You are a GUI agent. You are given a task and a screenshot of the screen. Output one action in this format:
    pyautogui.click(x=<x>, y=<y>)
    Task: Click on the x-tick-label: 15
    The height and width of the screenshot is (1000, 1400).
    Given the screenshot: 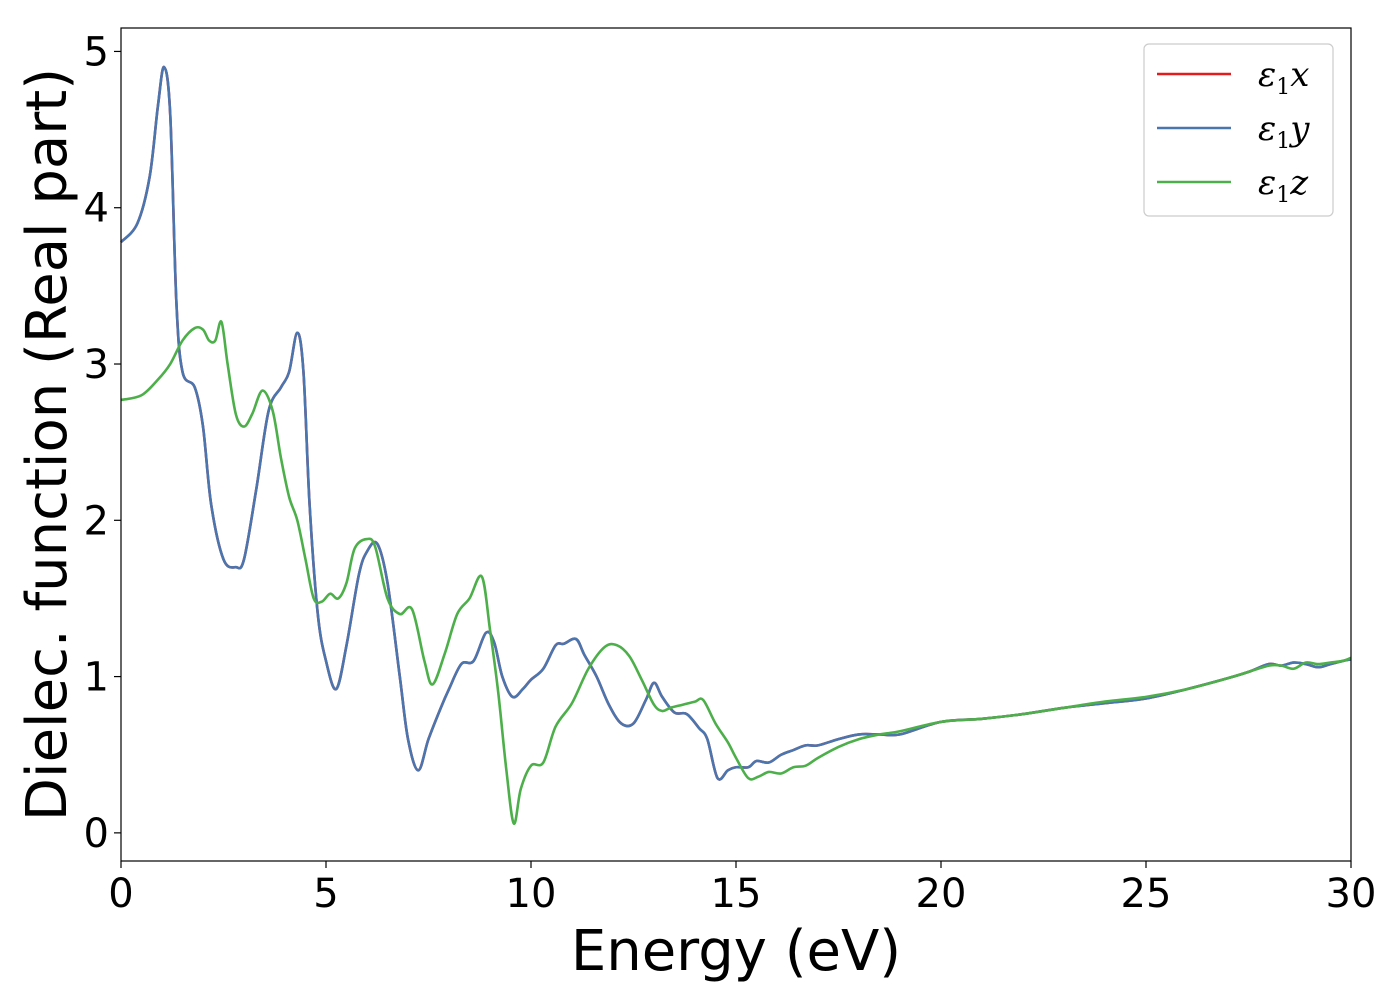 What is the action you would take?
    pyautogui.click(x=736, y=894)
    